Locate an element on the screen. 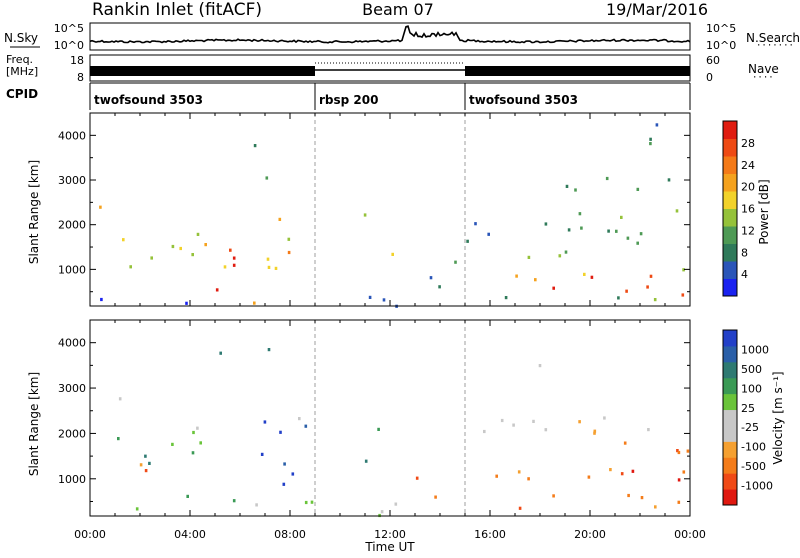  colorbar-tick-label: -500 is located at coordinates (753, 466).